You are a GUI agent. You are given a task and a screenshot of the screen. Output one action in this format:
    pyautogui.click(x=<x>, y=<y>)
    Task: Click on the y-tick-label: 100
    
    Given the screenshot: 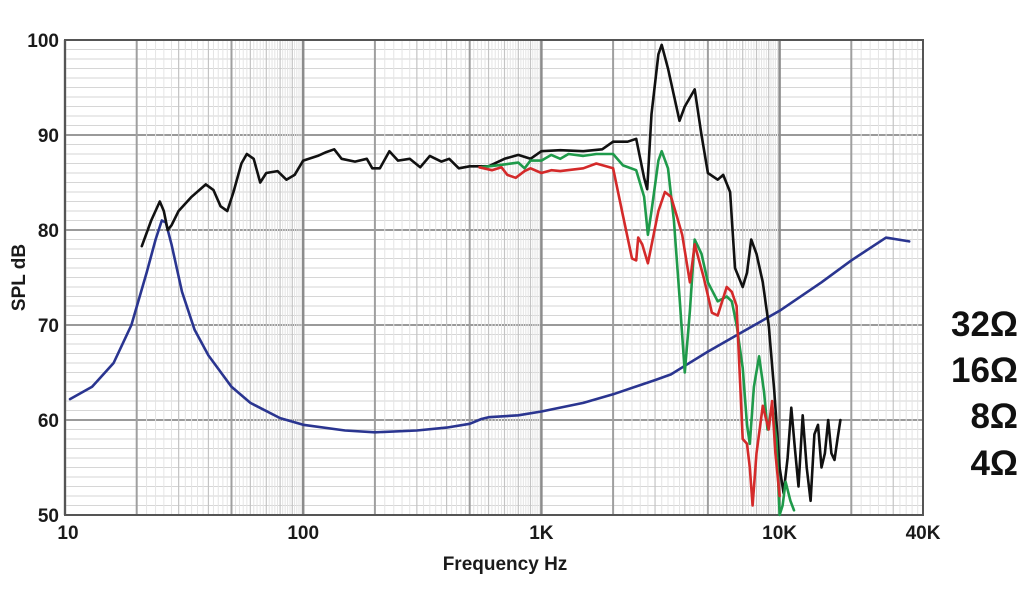 What is the action you would take?
    pyautogui.click(x=43, y=41)
    